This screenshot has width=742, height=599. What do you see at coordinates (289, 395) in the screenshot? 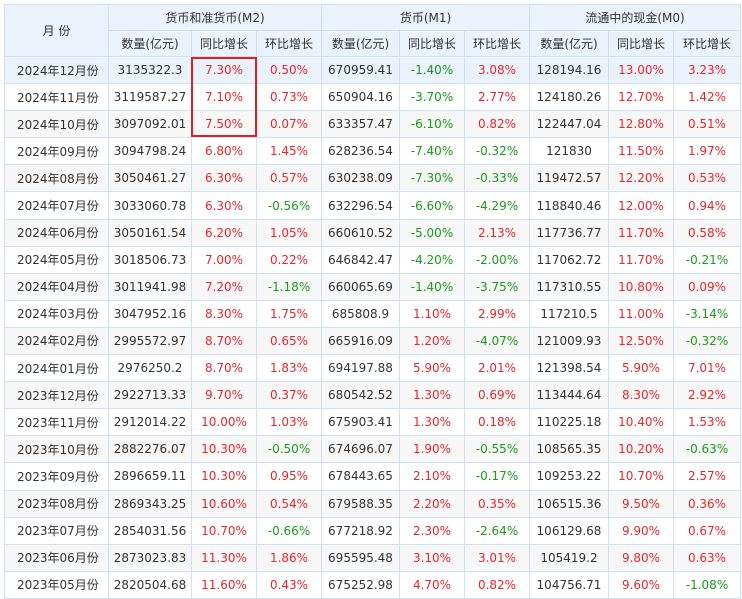
I see `m2-mom-cell: 0.37%` at bounding box center [289, 395].